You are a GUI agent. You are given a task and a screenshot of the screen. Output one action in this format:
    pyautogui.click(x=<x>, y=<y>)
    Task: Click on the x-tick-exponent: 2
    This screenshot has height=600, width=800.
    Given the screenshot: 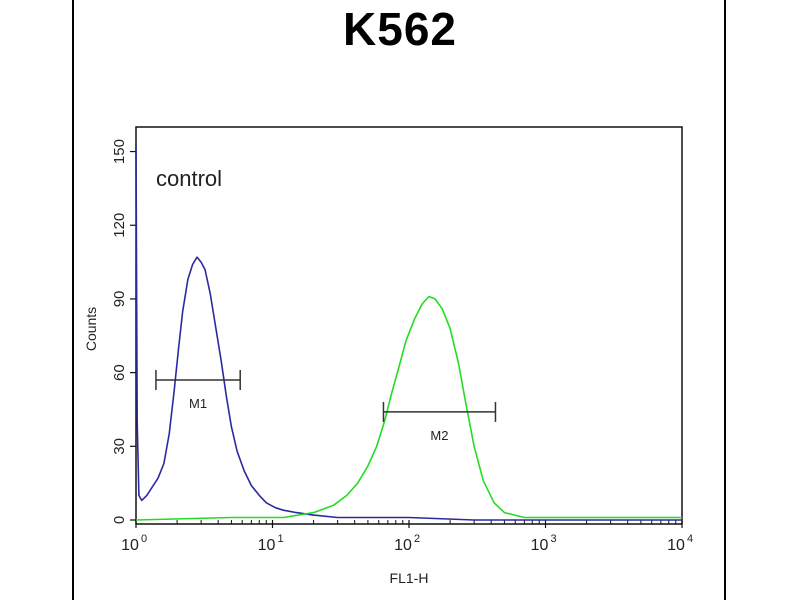 What is the action you would take?
    pyautogui.click(x=417, y=539)
    